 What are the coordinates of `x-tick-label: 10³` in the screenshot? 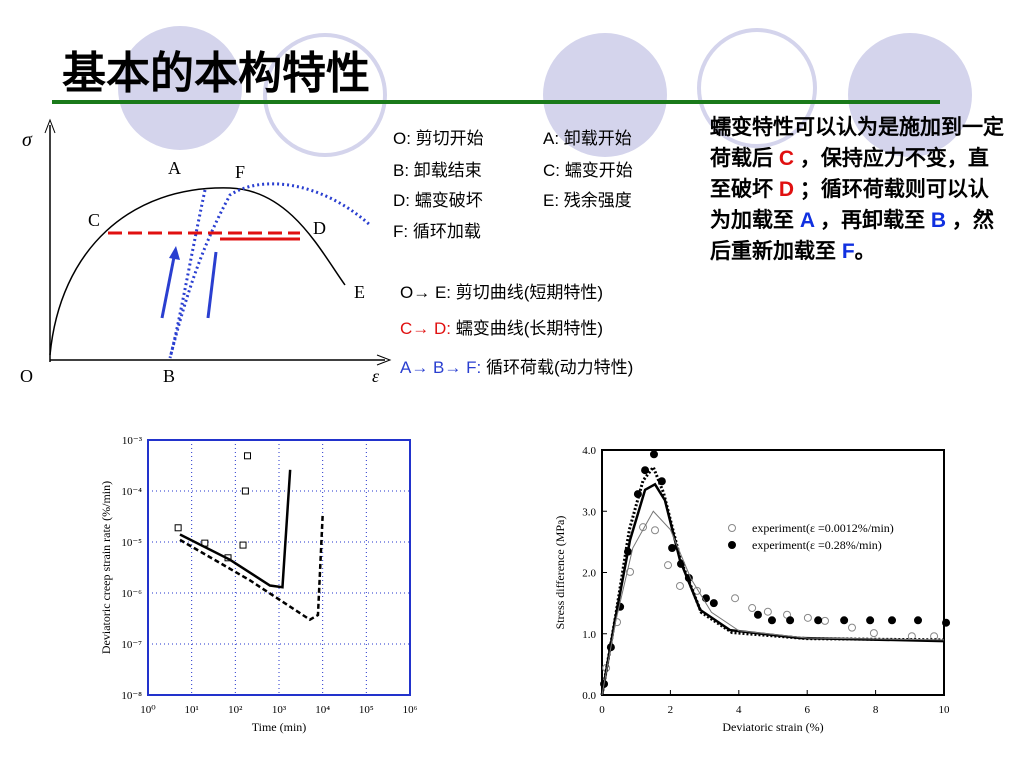 It's located at (279, 710).